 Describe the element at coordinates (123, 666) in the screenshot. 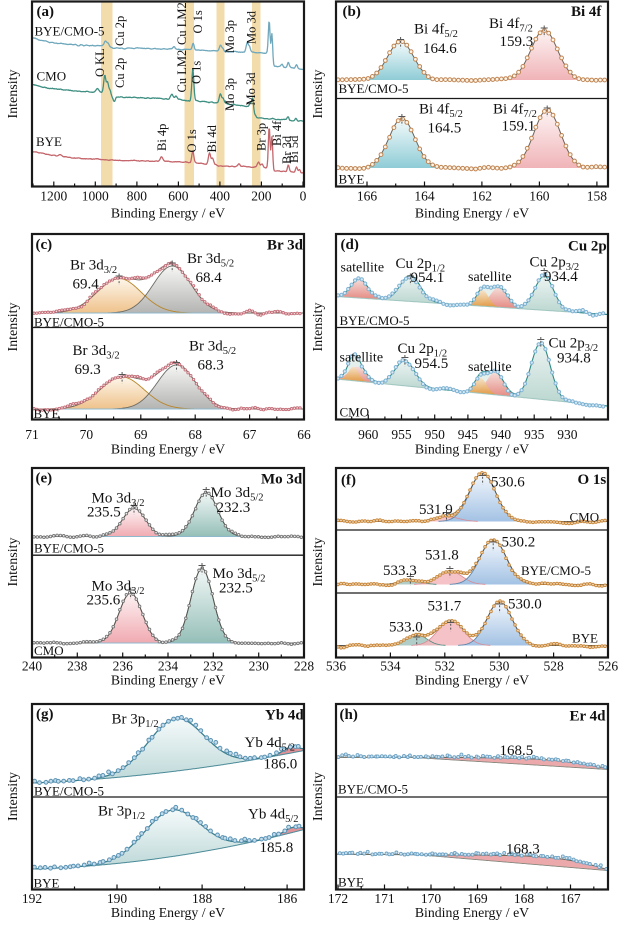

I see `svg-text: 236` at that location.